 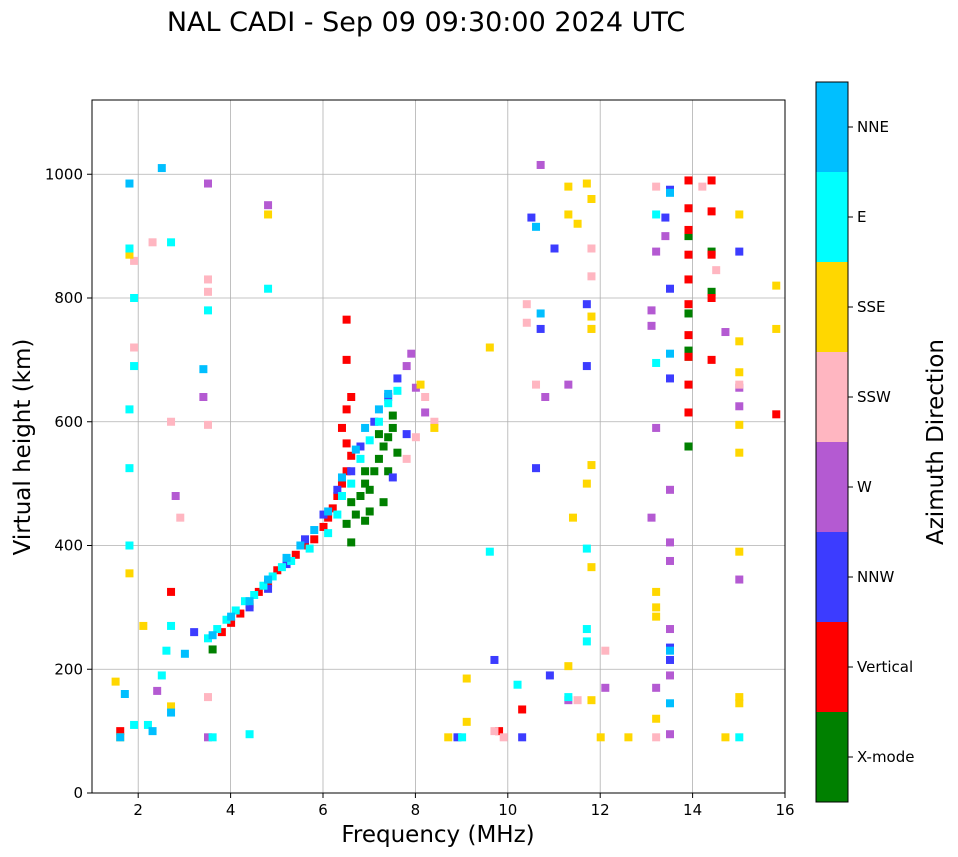 What do you see at coordinates (784, 810) in the screenshot?
I see `x-tick-label: 16` at bounding box center [784, 810].